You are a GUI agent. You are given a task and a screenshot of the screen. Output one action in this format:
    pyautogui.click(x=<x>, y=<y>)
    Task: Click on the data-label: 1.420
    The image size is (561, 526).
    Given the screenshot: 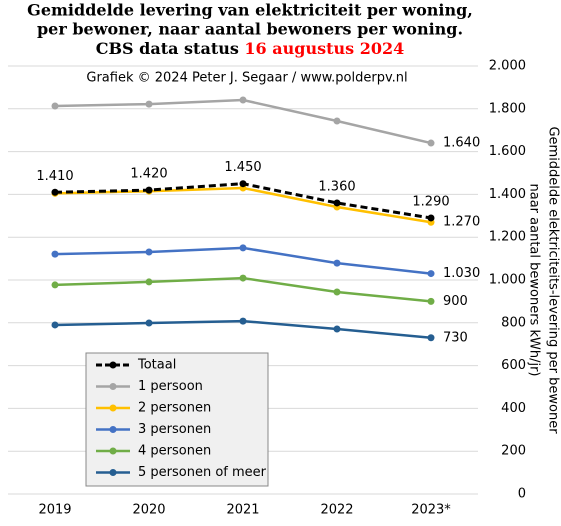 What is the action you would take?
    pyautogui.click(x=148, y=174)
    